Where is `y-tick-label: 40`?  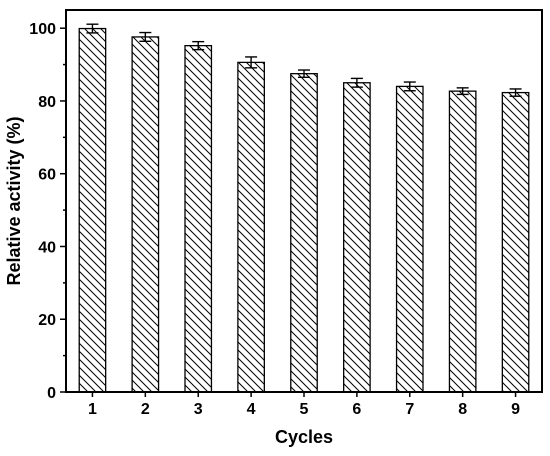 y-tick-label: 40 is located at coordinates (47, 247).